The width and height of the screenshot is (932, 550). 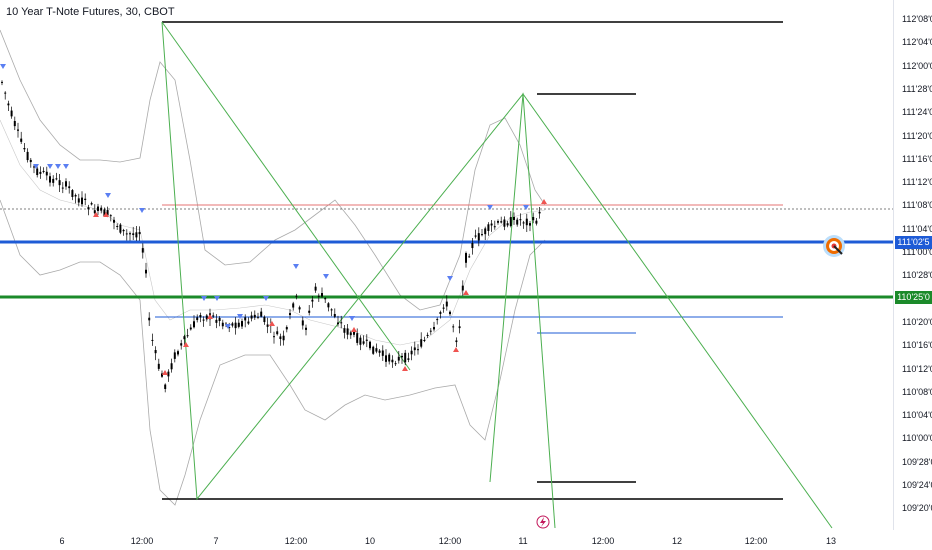 What do you see at coordinates (523, 541) in the screenshot?
I see `time-tick: 11` at bounding box center [523, 541].